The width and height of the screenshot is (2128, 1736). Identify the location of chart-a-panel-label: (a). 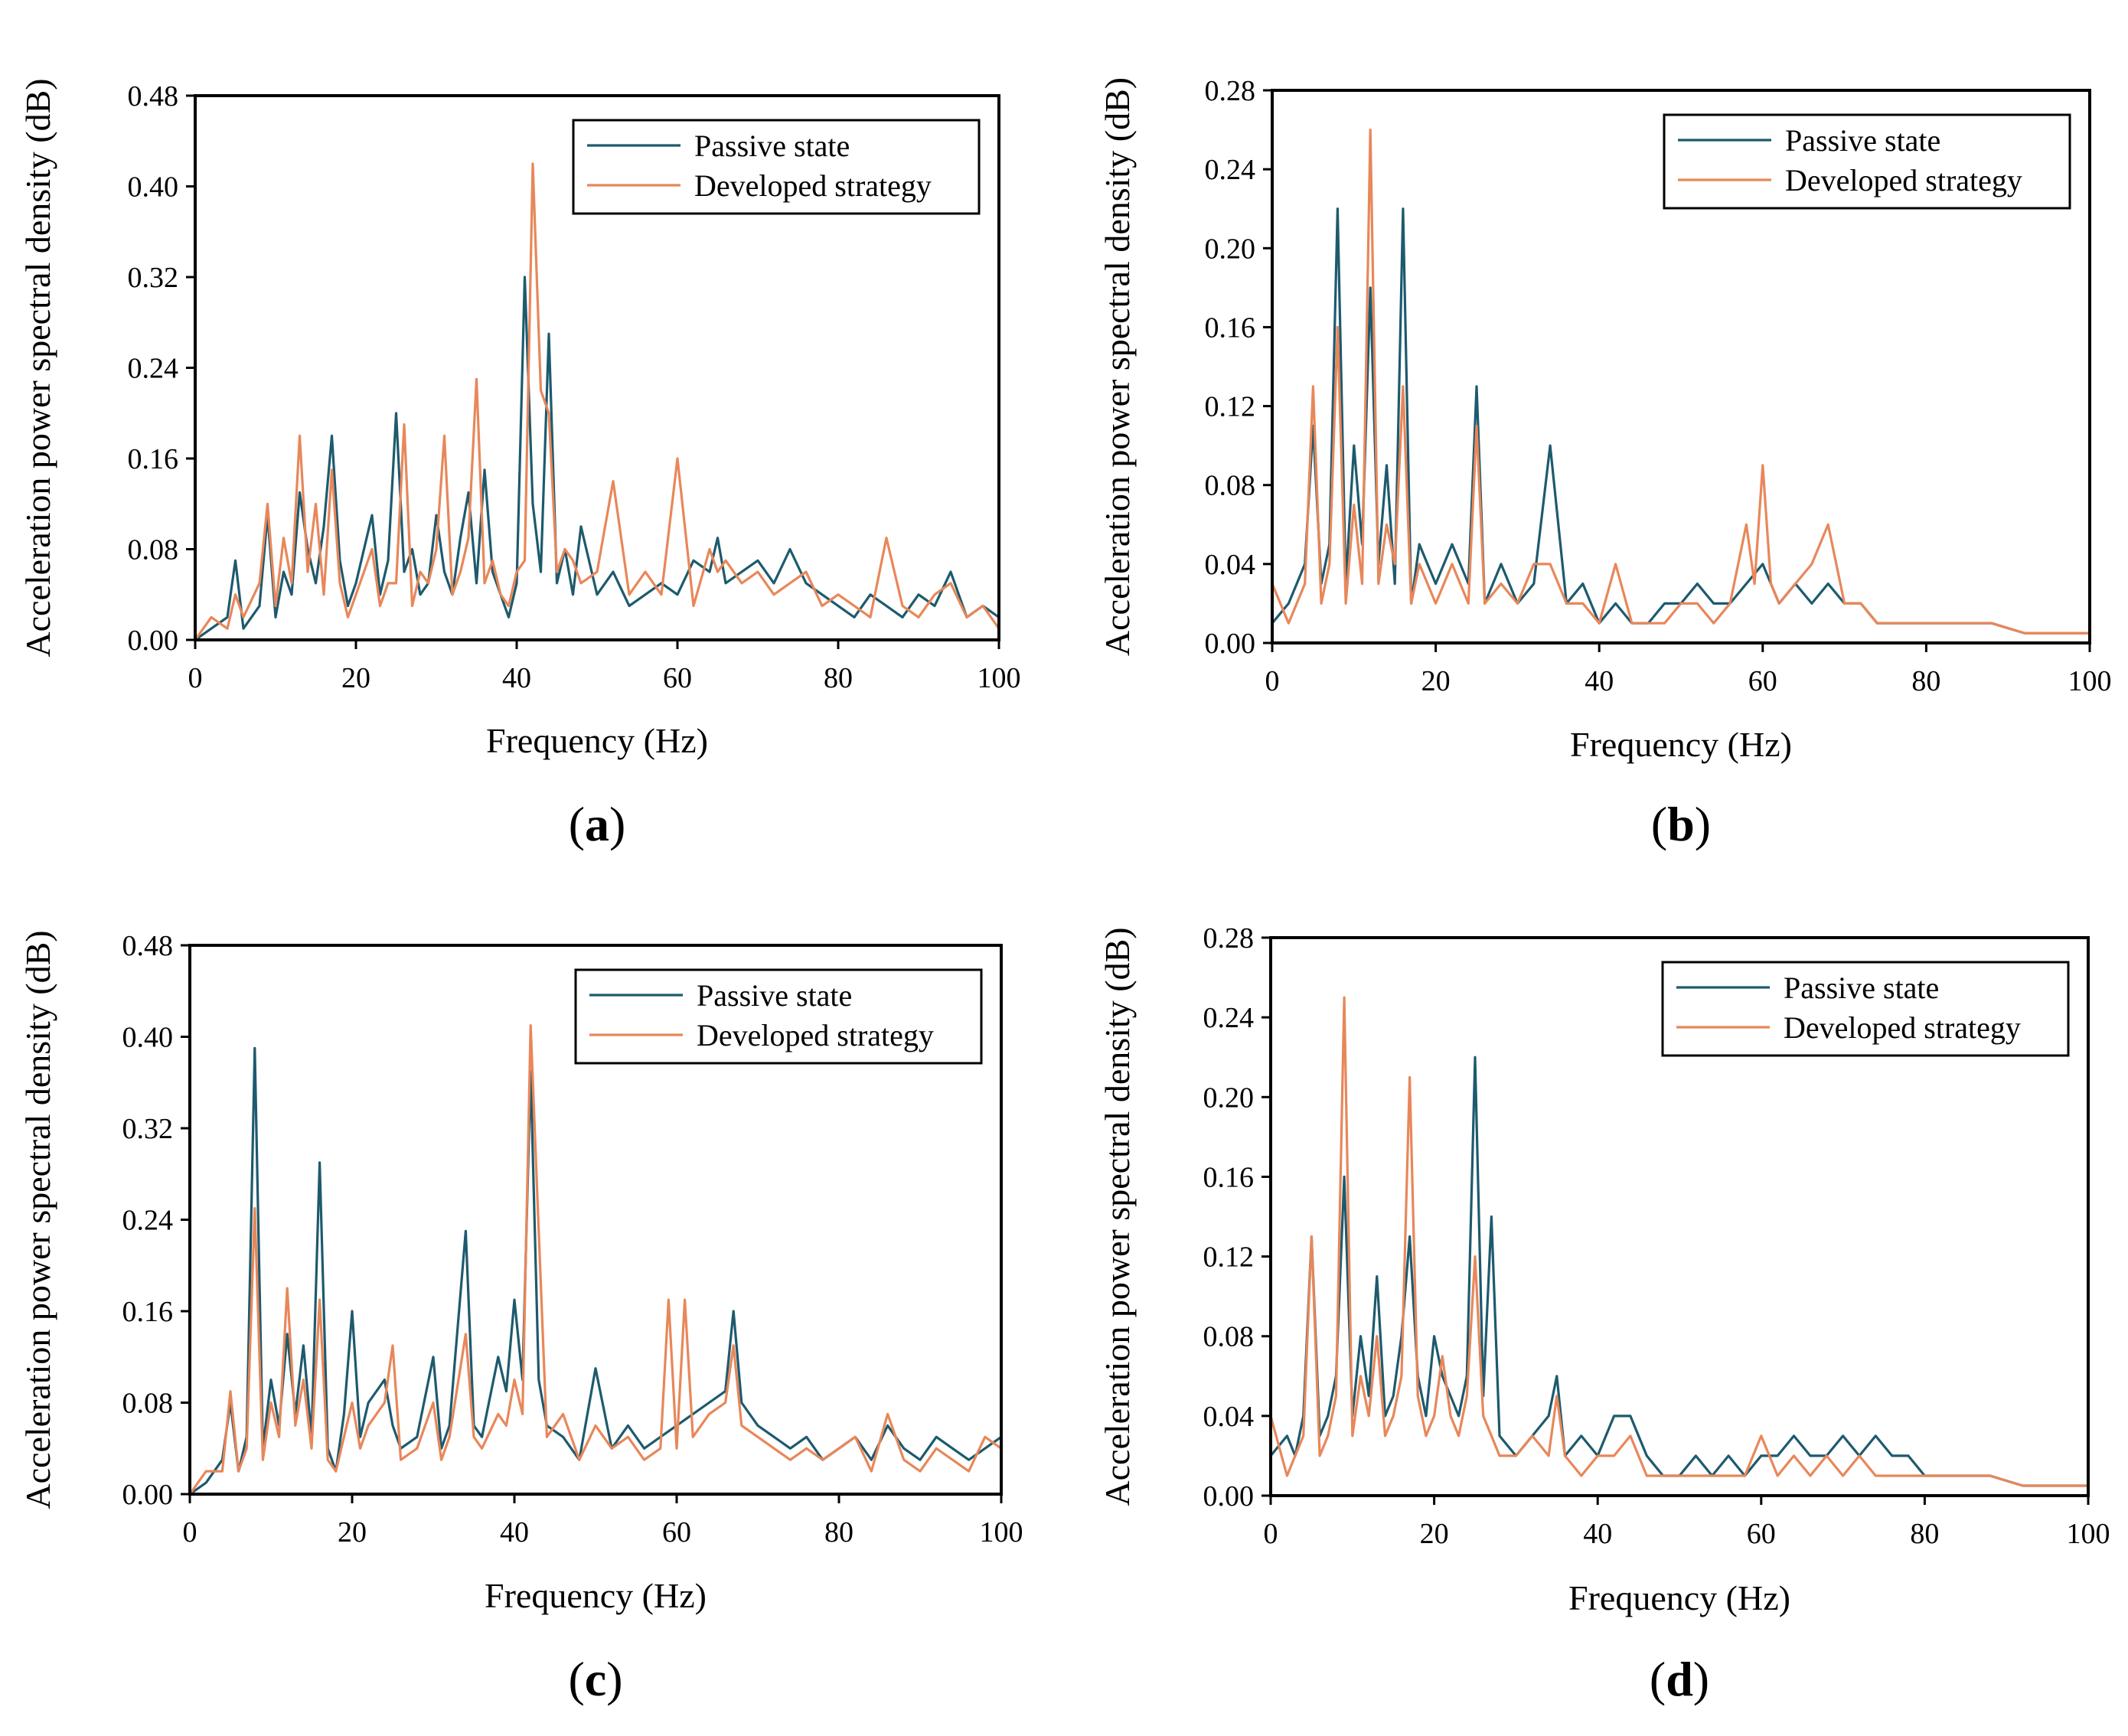
(597, 824).